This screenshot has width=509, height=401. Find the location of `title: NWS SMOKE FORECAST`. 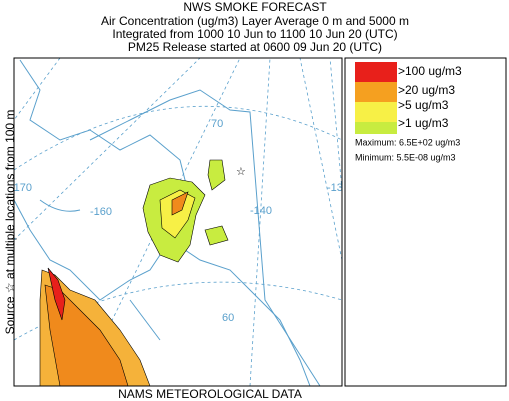

title: NWS SMOKE FORECAST is located at coordinates (255, 7).